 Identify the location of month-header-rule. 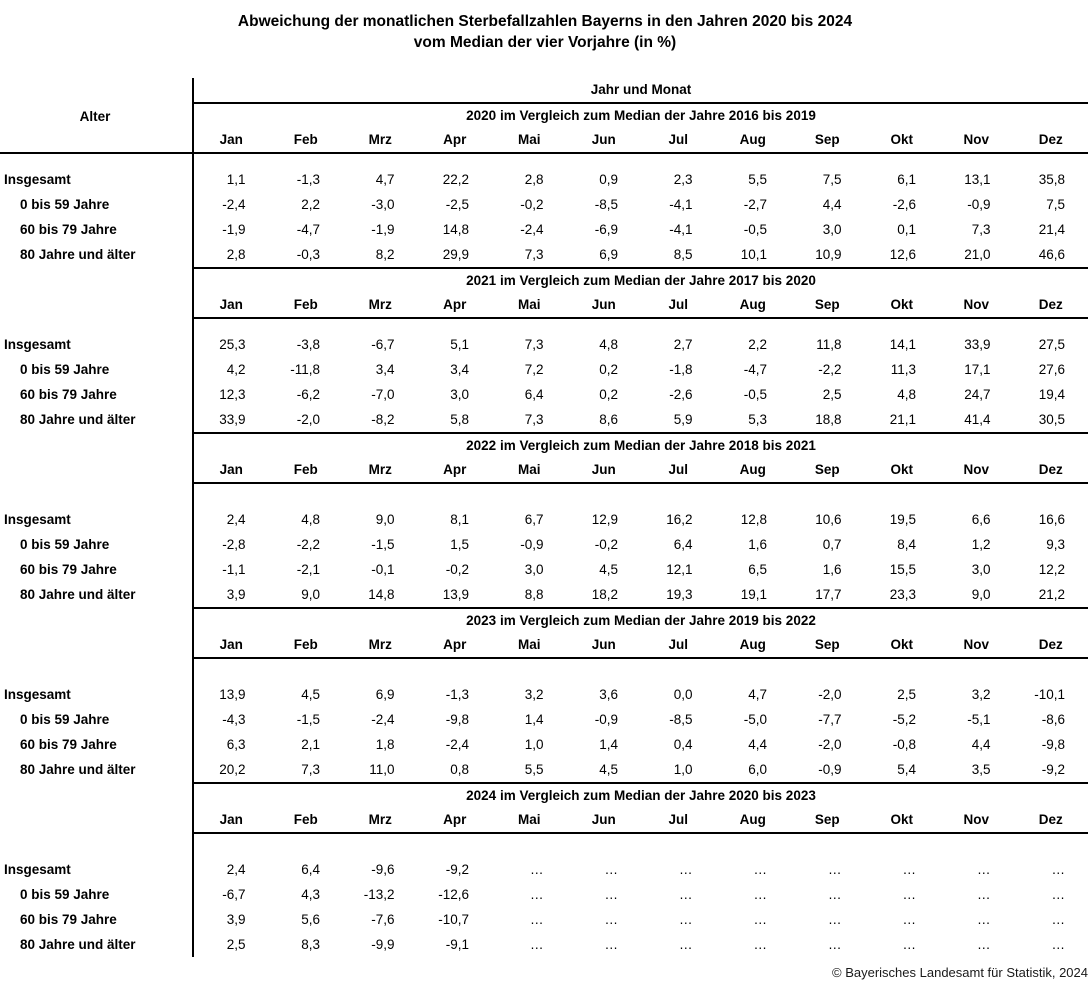
(641, 483).